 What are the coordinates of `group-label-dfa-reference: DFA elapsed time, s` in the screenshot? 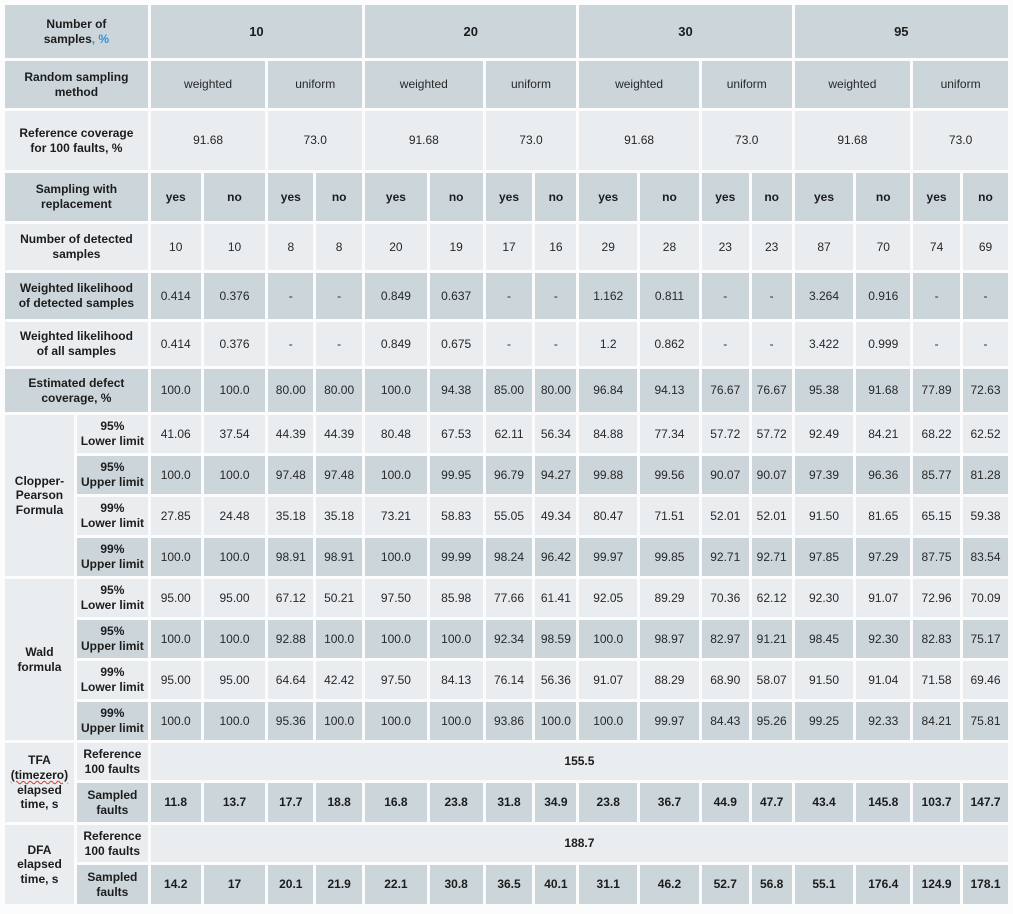 It's located at (39, 864).